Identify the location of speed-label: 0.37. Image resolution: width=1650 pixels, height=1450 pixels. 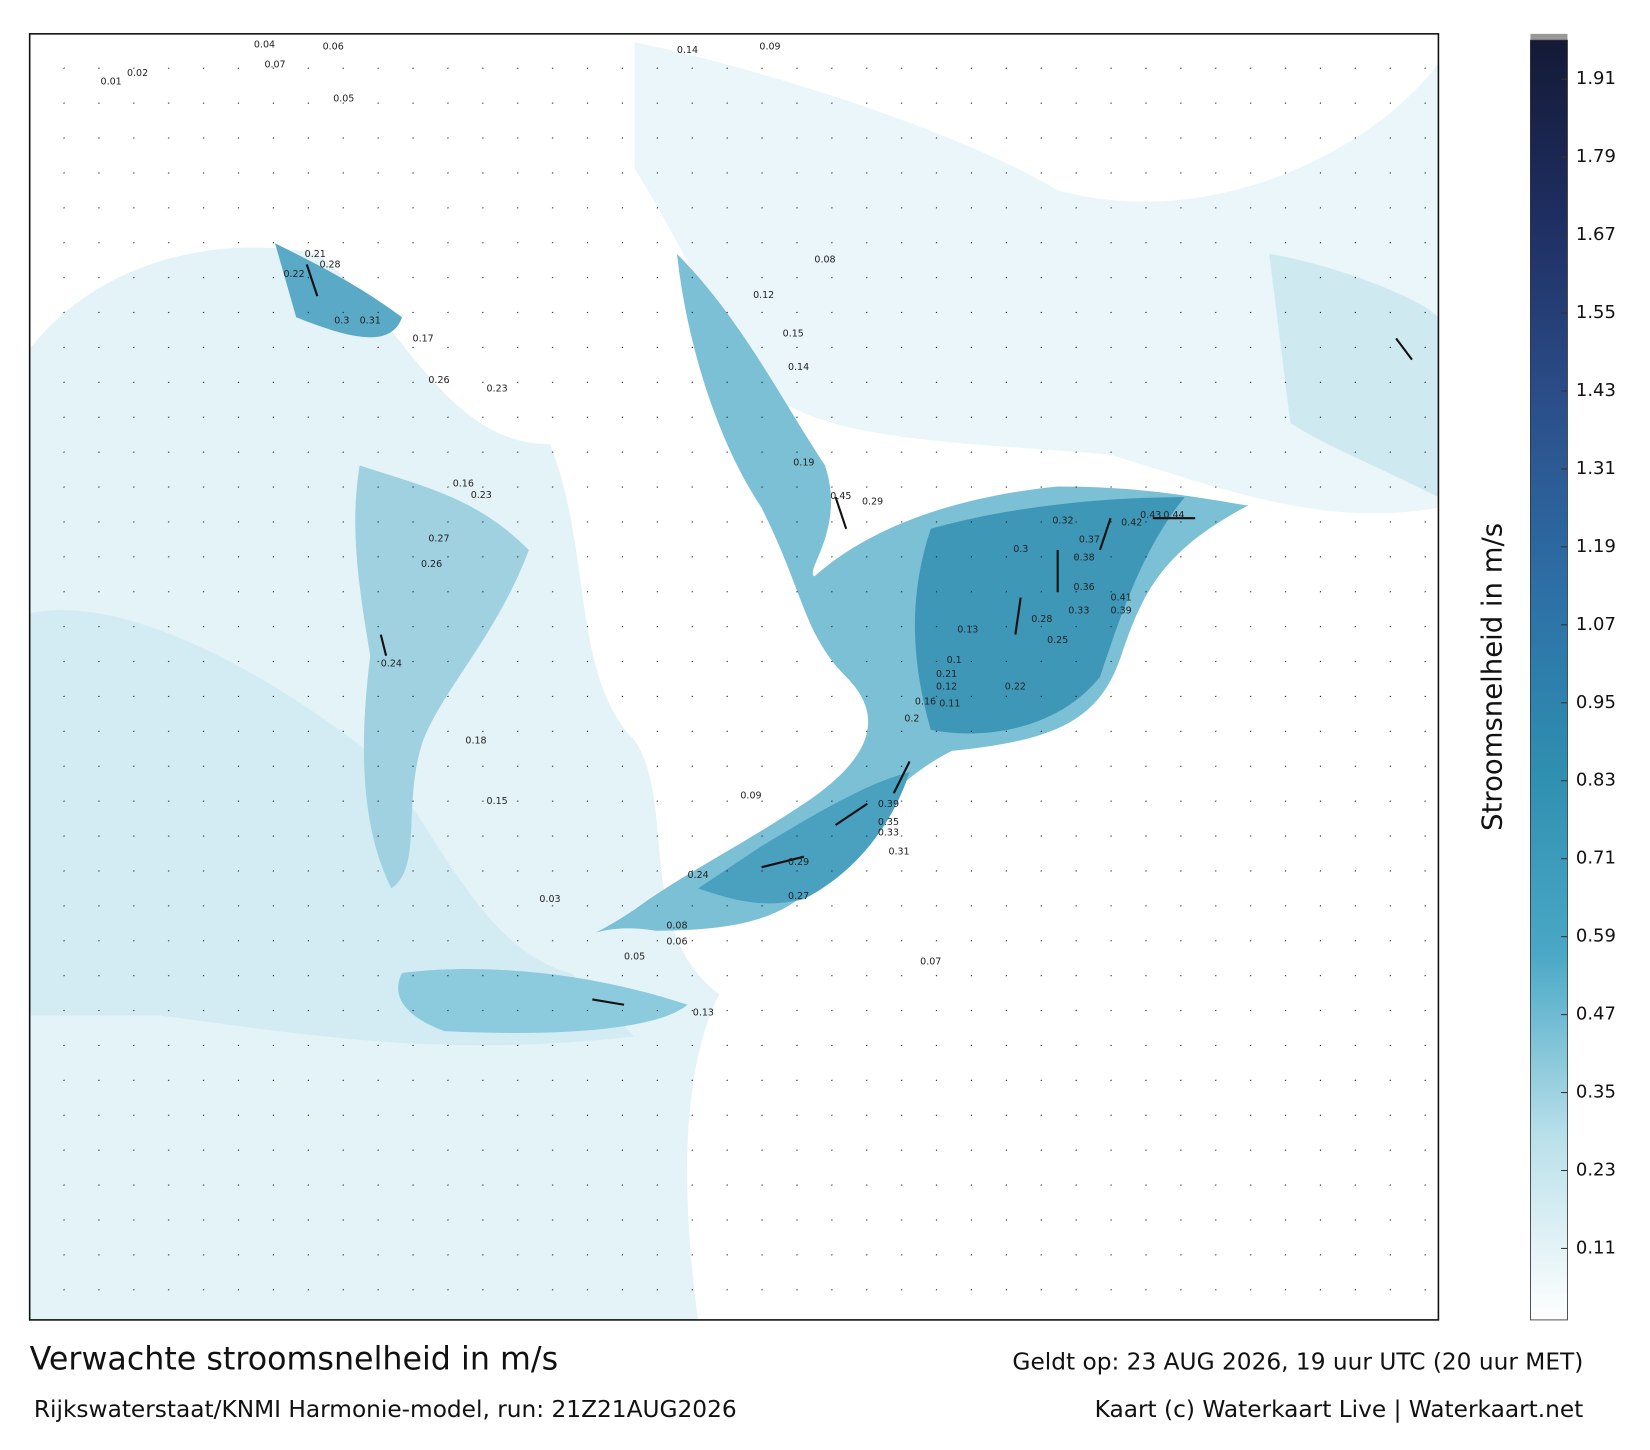
(1089, 540).